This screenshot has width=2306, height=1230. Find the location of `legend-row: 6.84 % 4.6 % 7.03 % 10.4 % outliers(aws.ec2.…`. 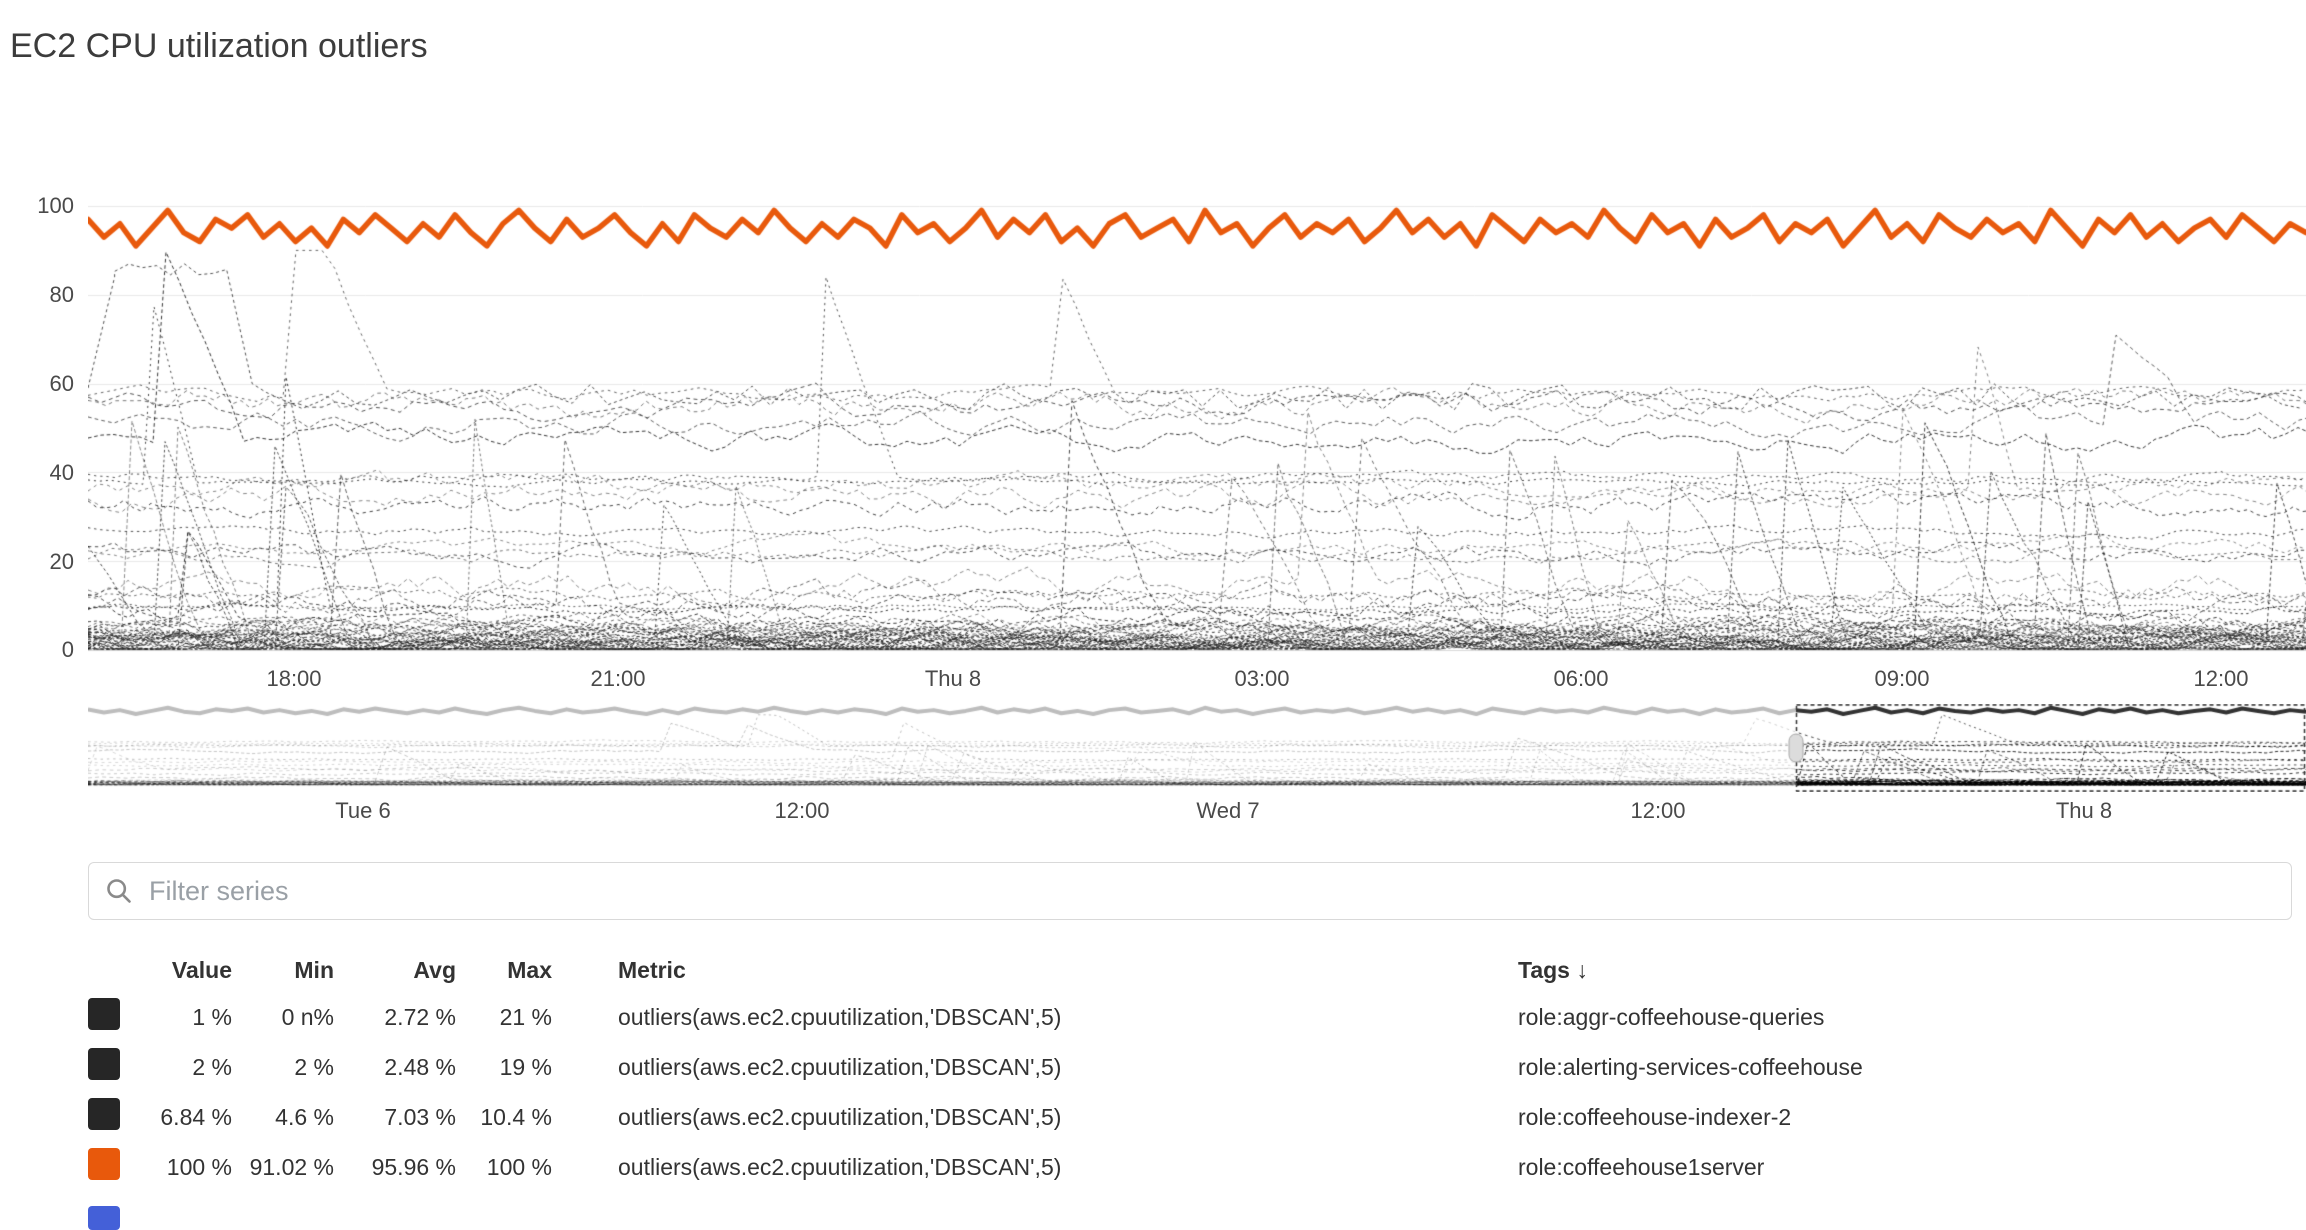

legend-row: 6.84 % 4.6 % 7.03 % 10.4 % outliers(aws.ec2.… is located at coordinates (975, 1117).